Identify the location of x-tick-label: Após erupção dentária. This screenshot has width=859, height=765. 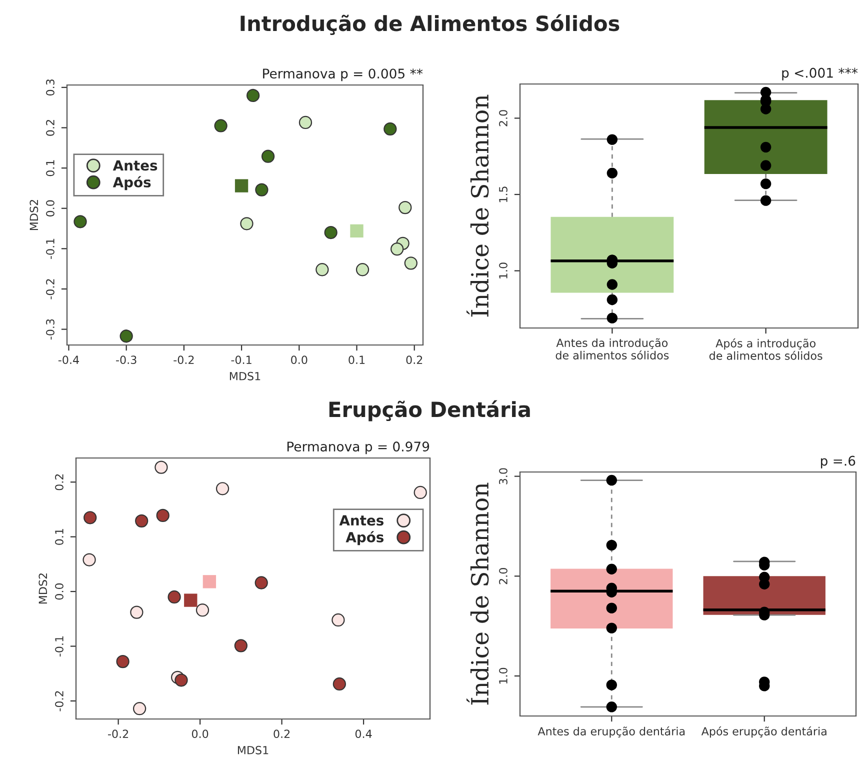
(763, 732).